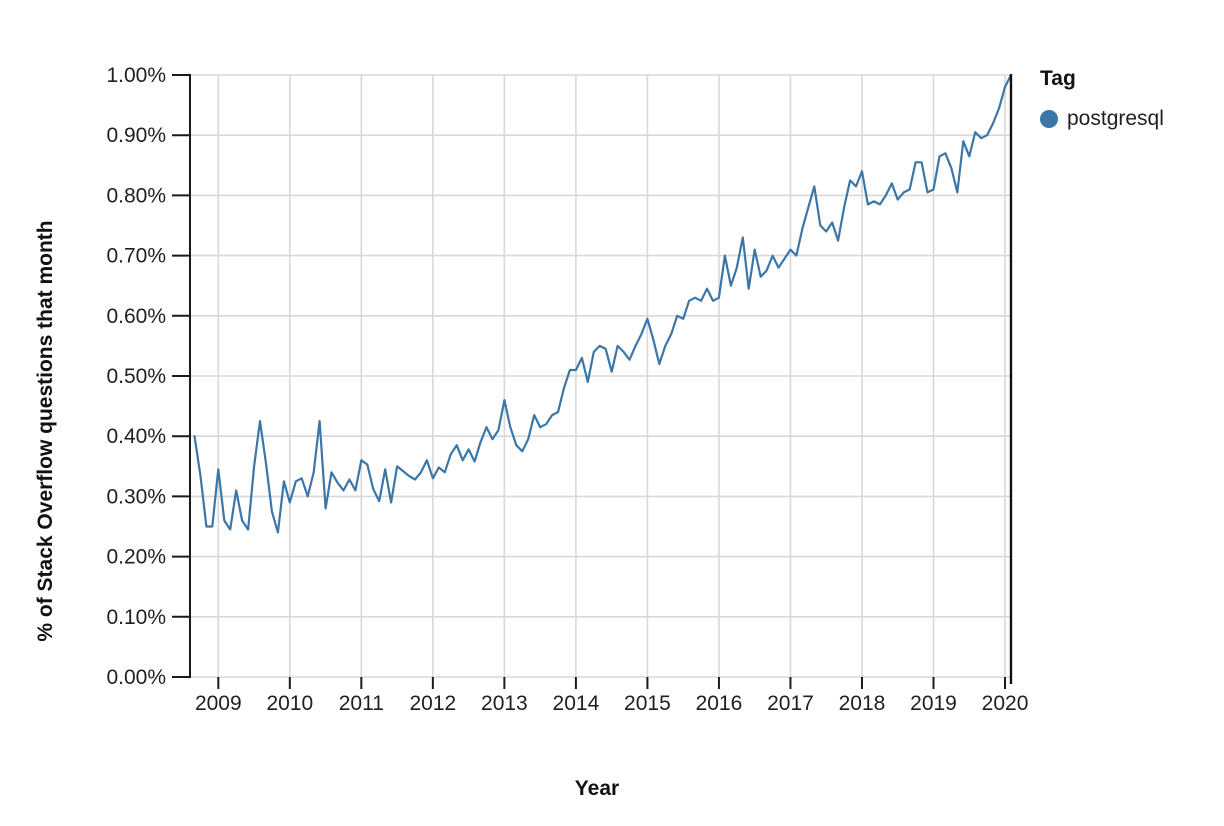  What do you see at coordinates (136, 195) in the screenshot?
I see `y-tick-label: 0.80%` at bounding box center [136, 195].